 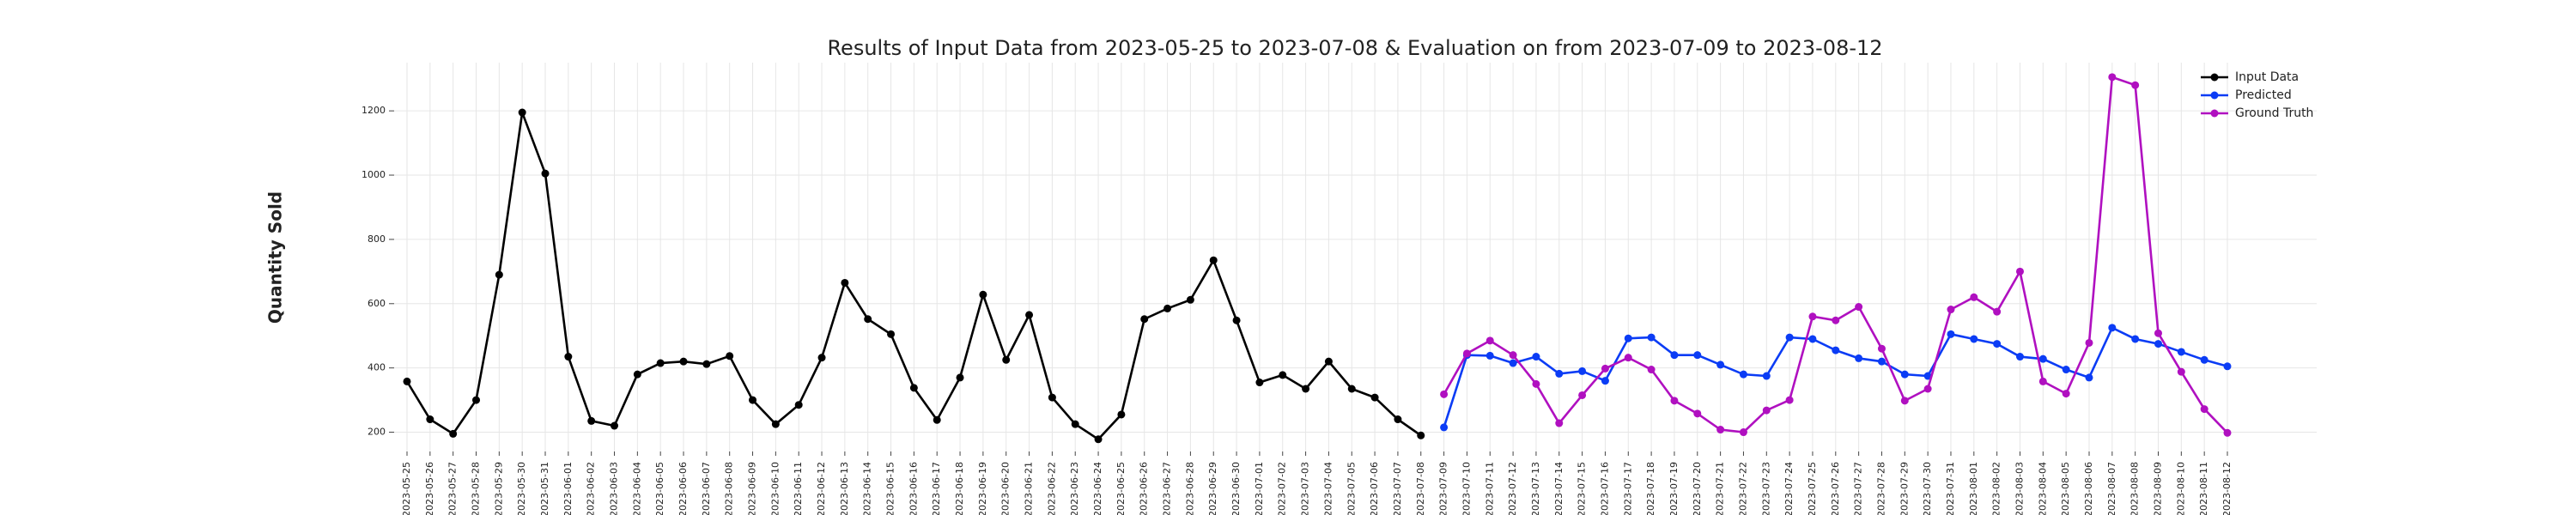 What do you see at coordinates (1236, 488) in the screenshot?
I see `x-tick-label: 2023-06-30` at bounding box center [1236, 488].